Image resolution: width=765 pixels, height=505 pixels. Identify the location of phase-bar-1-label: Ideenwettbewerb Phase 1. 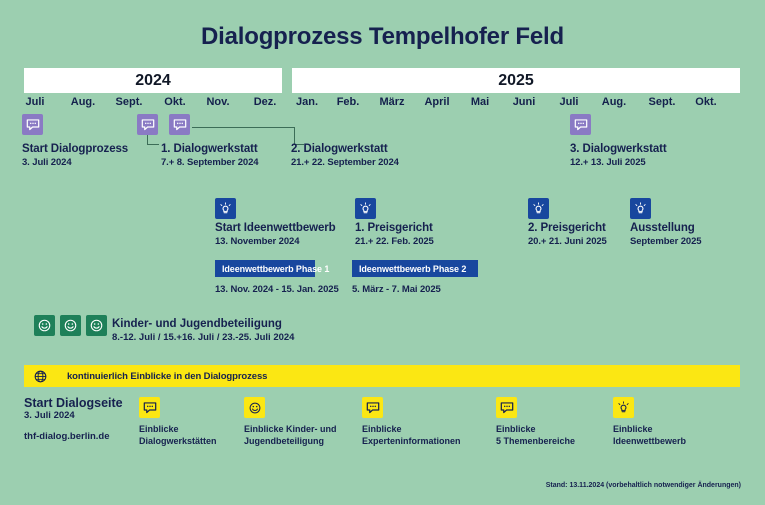
(276, 268).